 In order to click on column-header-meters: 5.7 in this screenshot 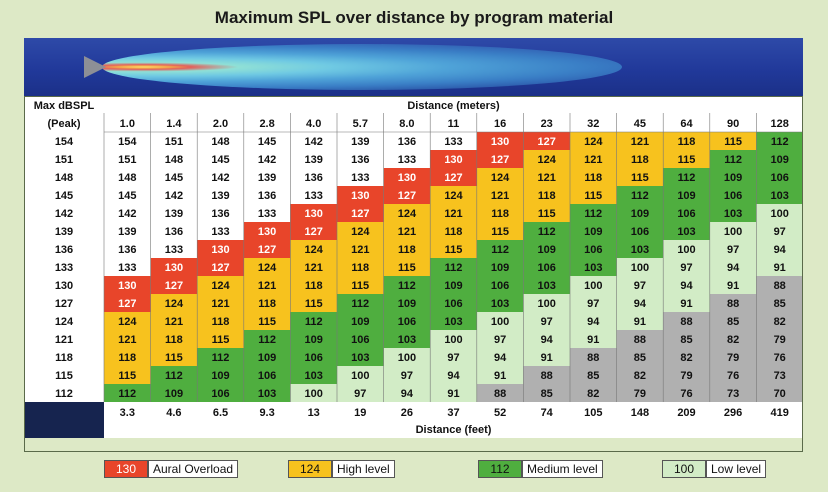, I will do `click(360, 124)`.